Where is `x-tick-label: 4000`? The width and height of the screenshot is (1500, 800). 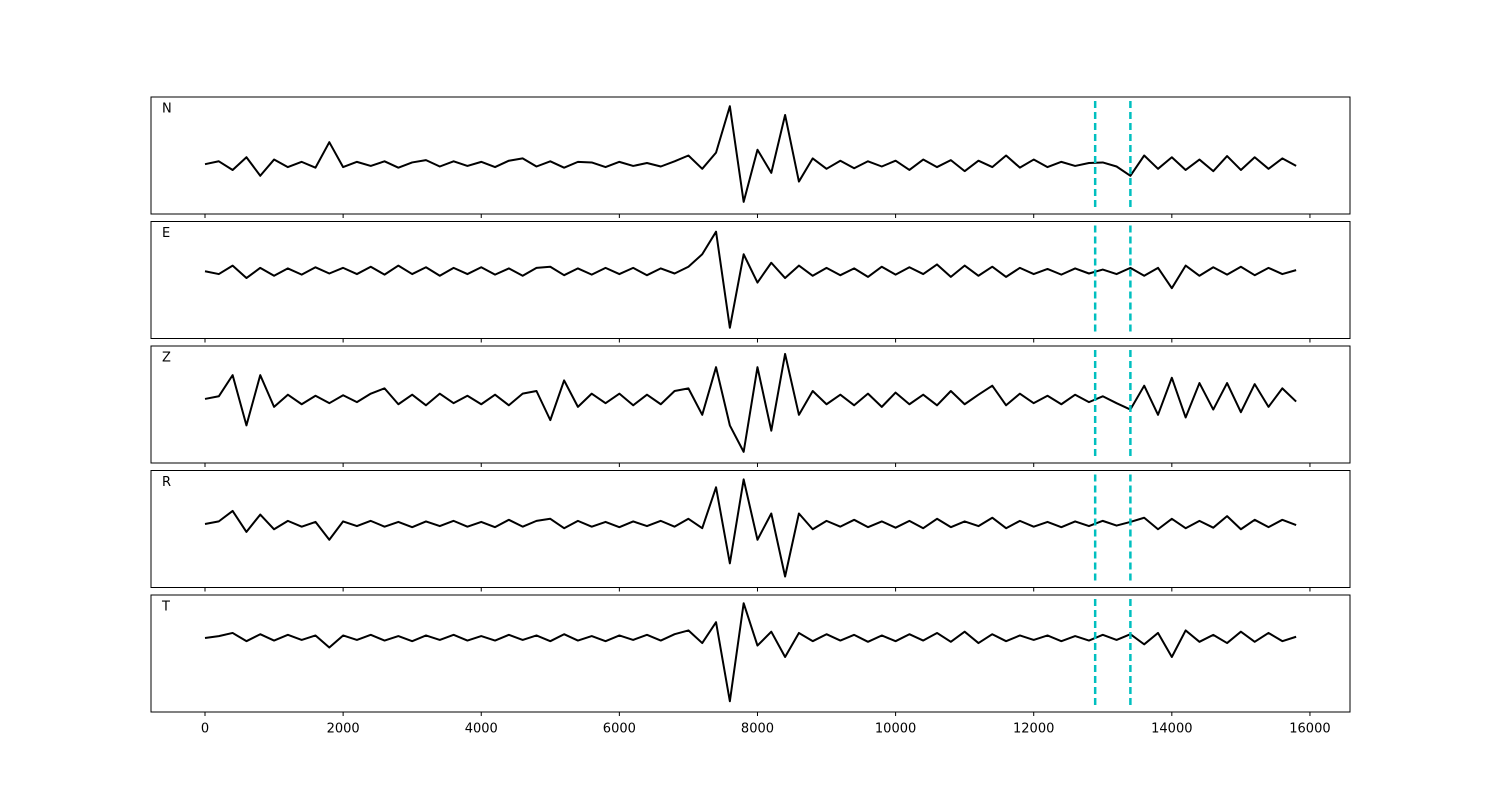 x-tick-label: 4000 is located at coordinates (481, 729).